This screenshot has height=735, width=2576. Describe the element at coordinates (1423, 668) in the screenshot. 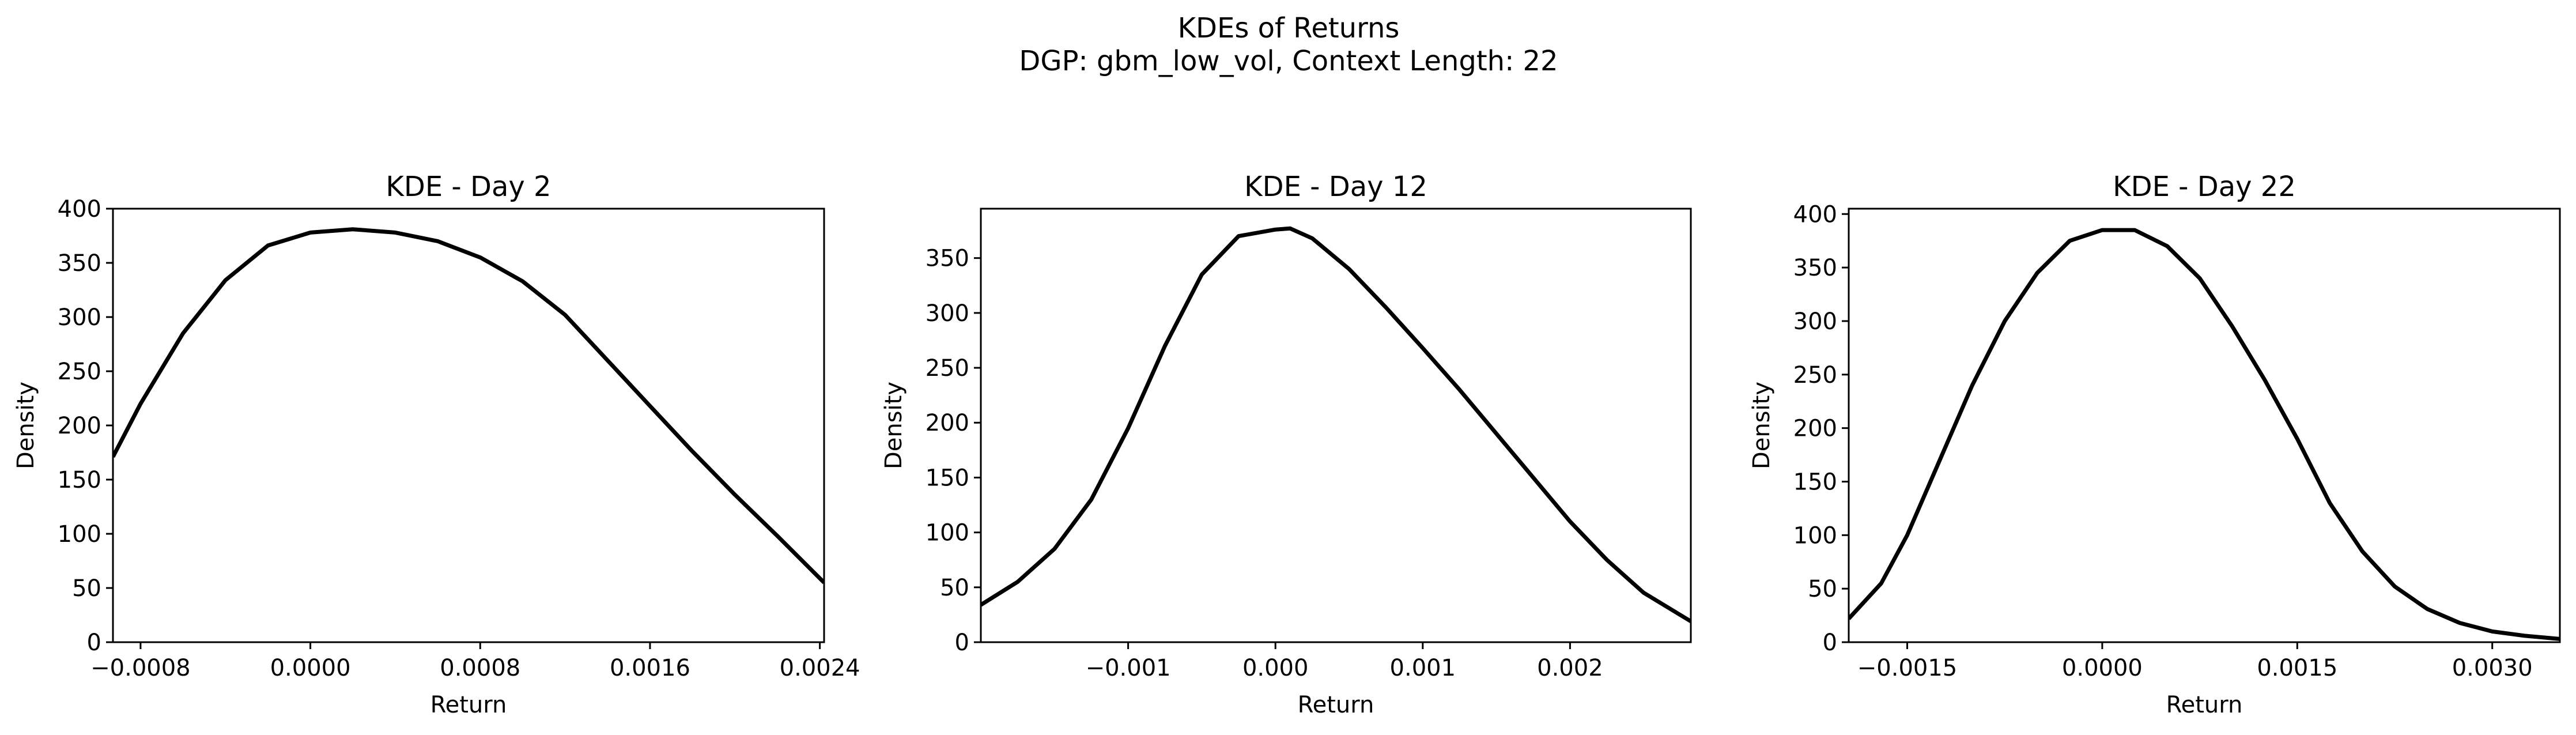

I see `x-tick-label: 0.001` at that location.